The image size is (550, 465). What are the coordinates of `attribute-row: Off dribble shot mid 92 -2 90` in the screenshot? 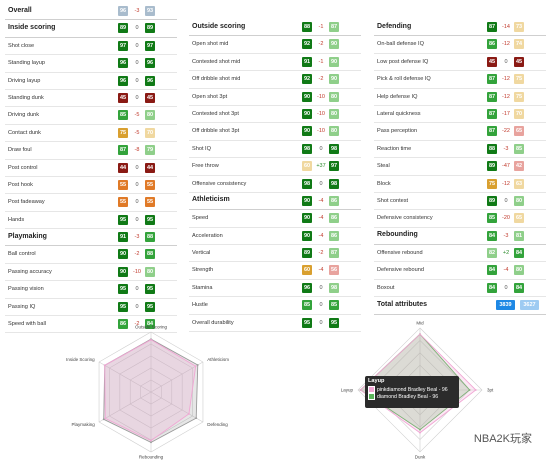 It's located at (275, 80).